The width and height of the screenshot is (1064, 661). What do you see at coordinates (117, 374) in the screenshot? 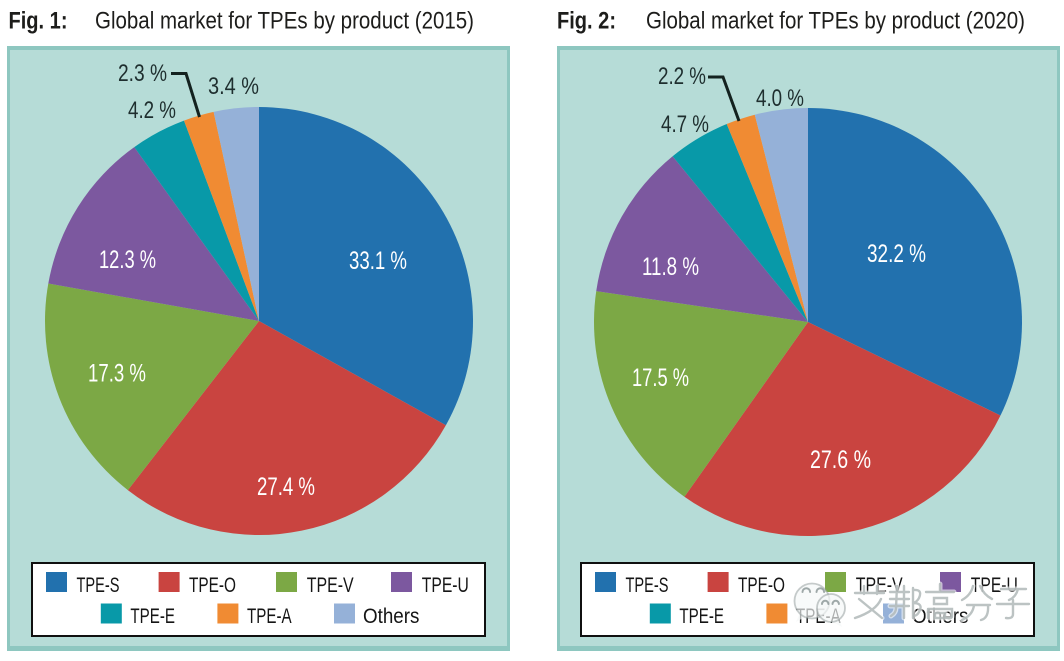
I see `svg-text: 17.3 %` at bounding box center [117, 374].